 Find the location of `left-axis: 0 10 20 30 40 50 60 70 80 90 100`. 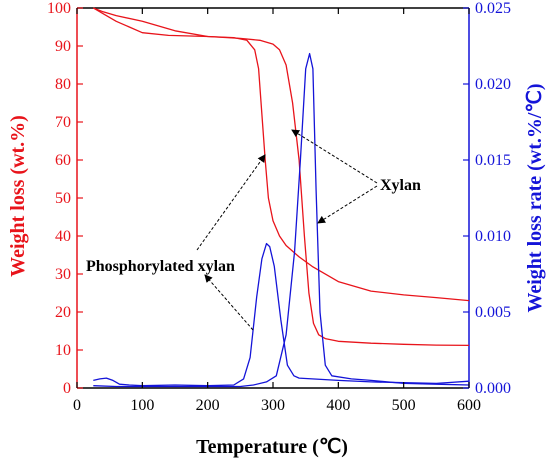

left-axis: 0 10 20 30 40 50 60 70 80 90 100 is located at coordinates (65, 198).